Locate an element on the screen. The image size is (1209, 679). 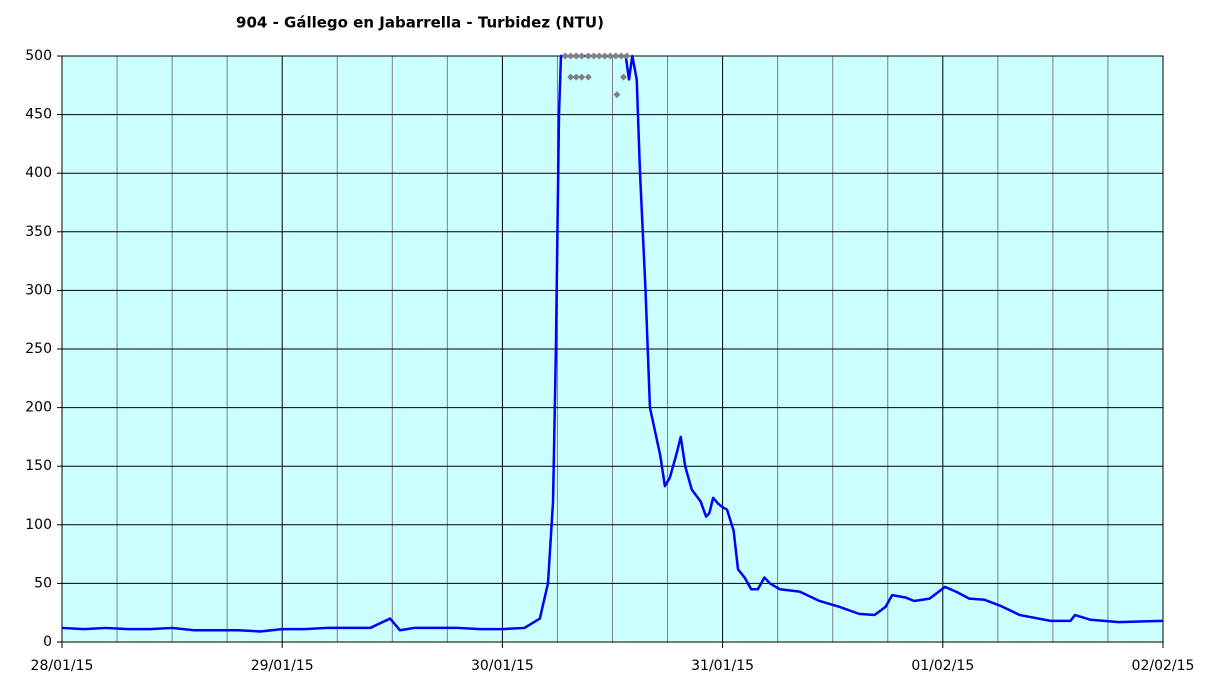
x-tick-label: 31/01/15 is located at coordinates (722, 666).